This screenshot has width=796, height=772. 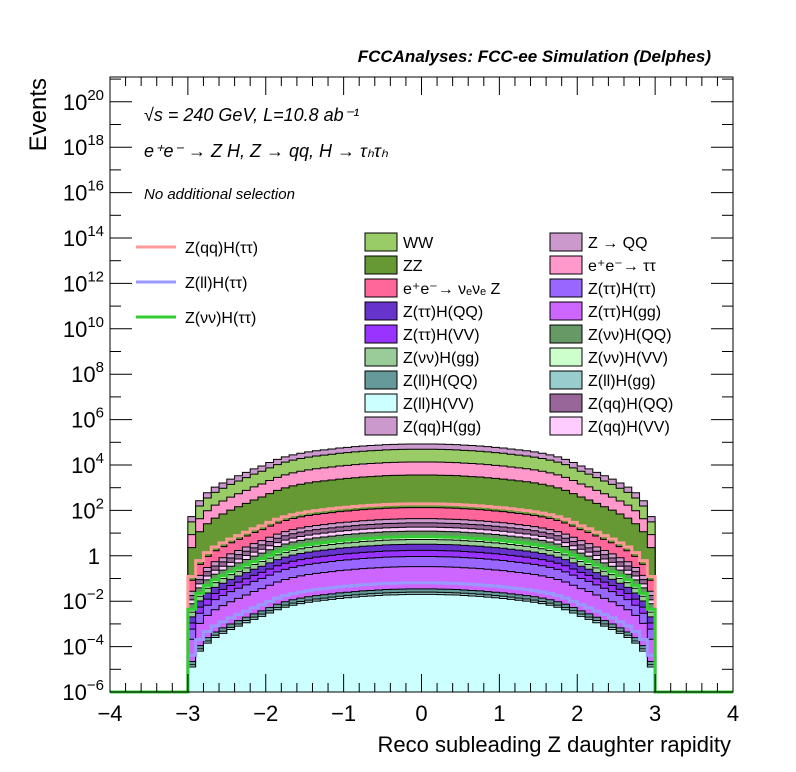 I want to click on legend-label: Z → QQ, so click(x=618, y=243).